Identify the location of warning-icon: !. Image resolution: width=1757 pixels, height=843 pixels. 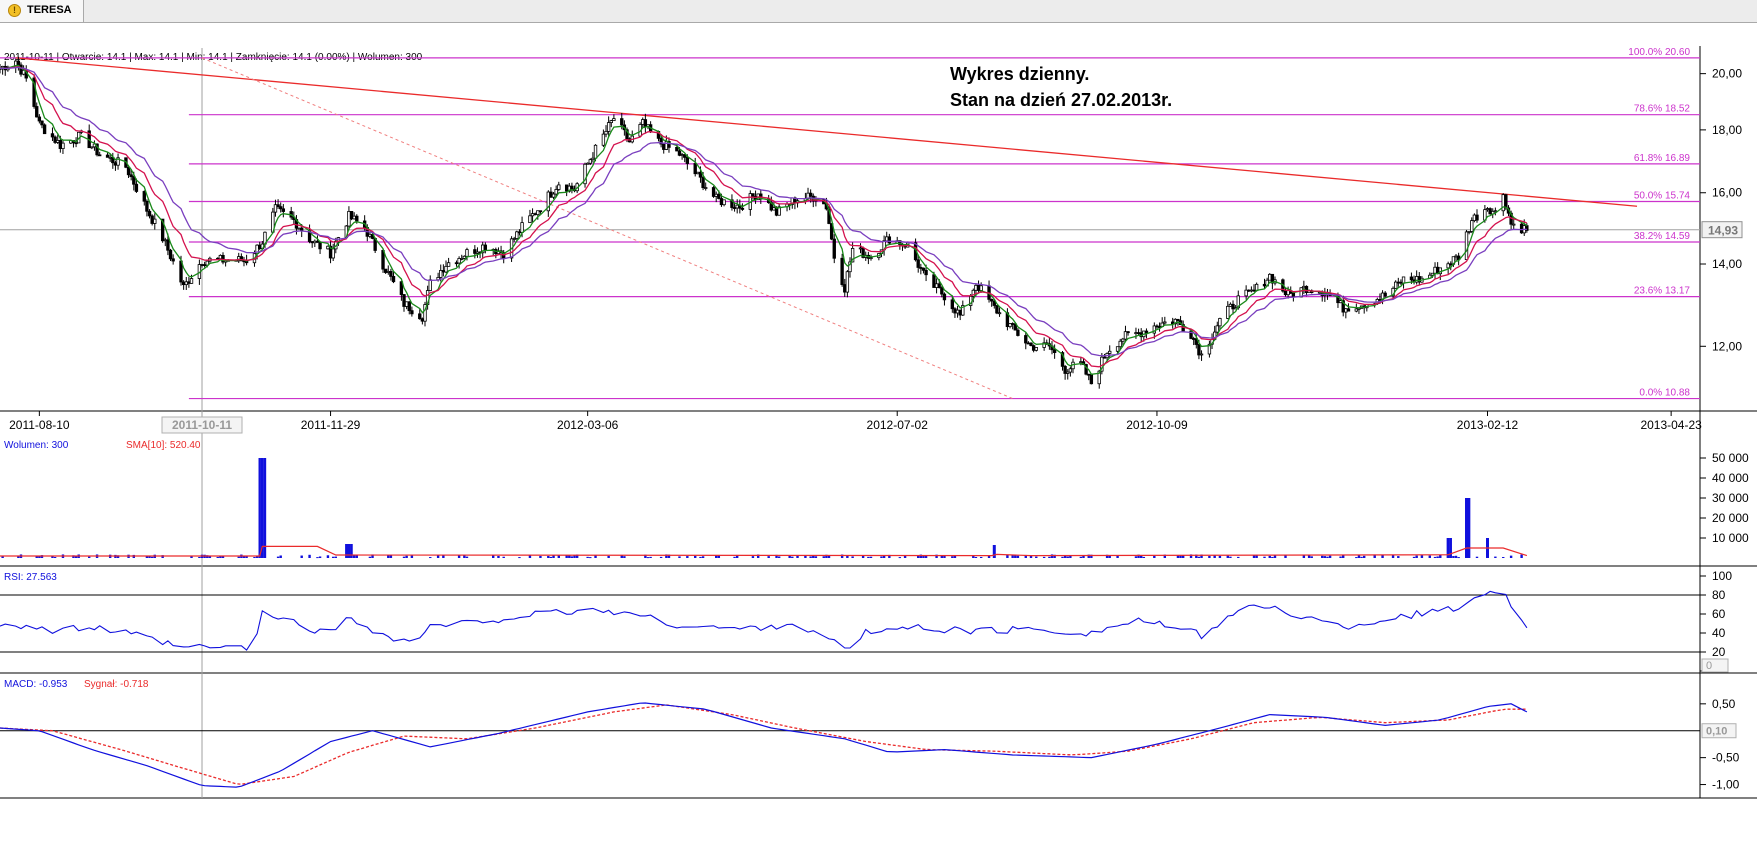
(14, 10).